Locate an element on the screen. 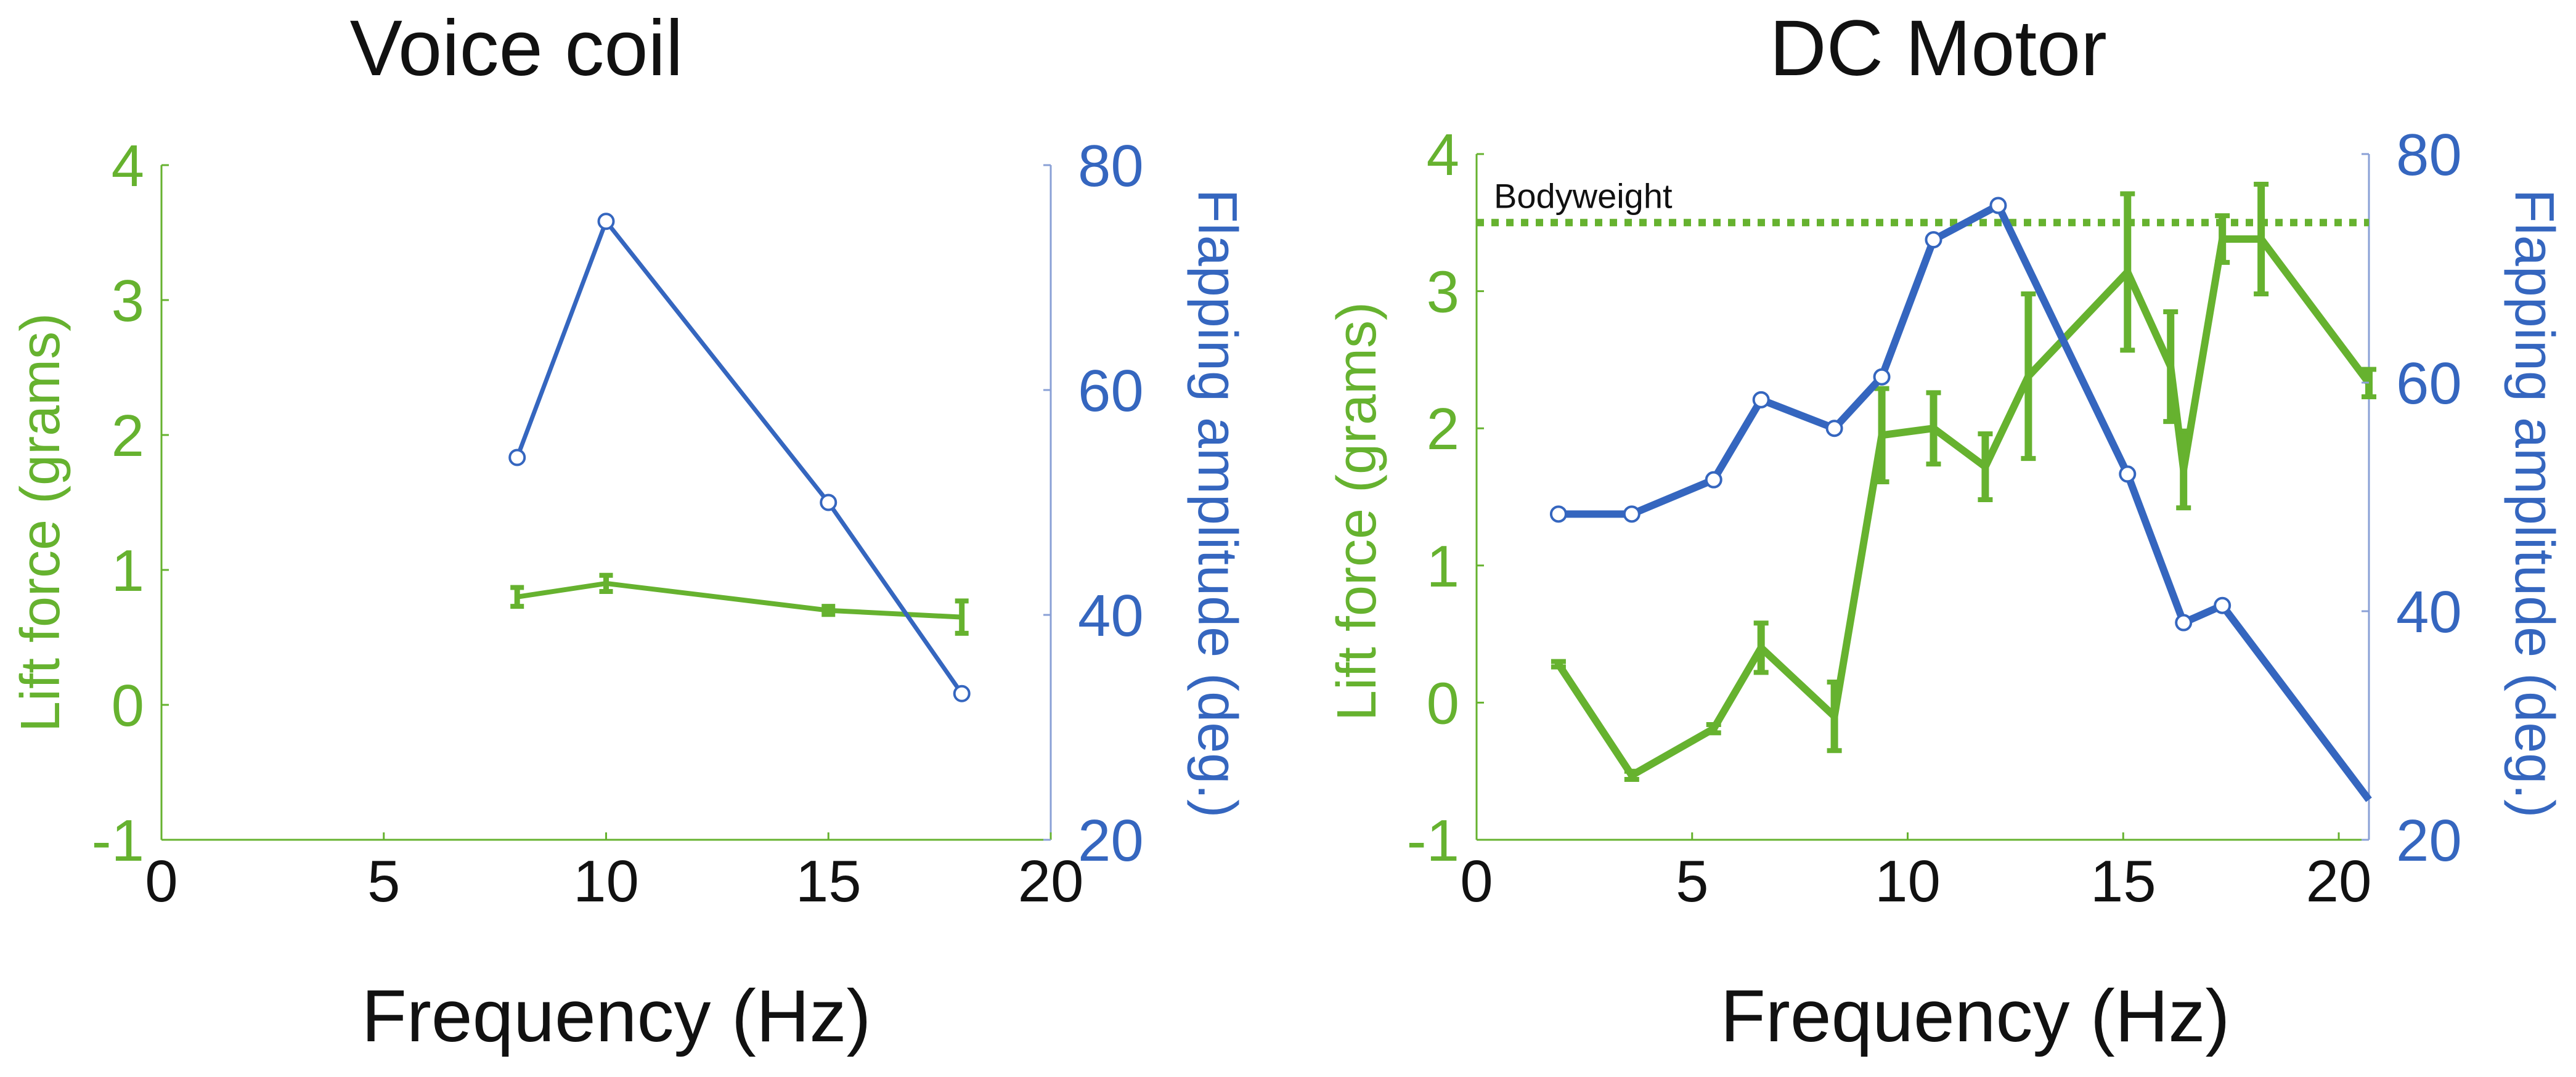 The width and height of the screenshot is (2576, 1077). lift-force-series is located at coordinates (739, 604).